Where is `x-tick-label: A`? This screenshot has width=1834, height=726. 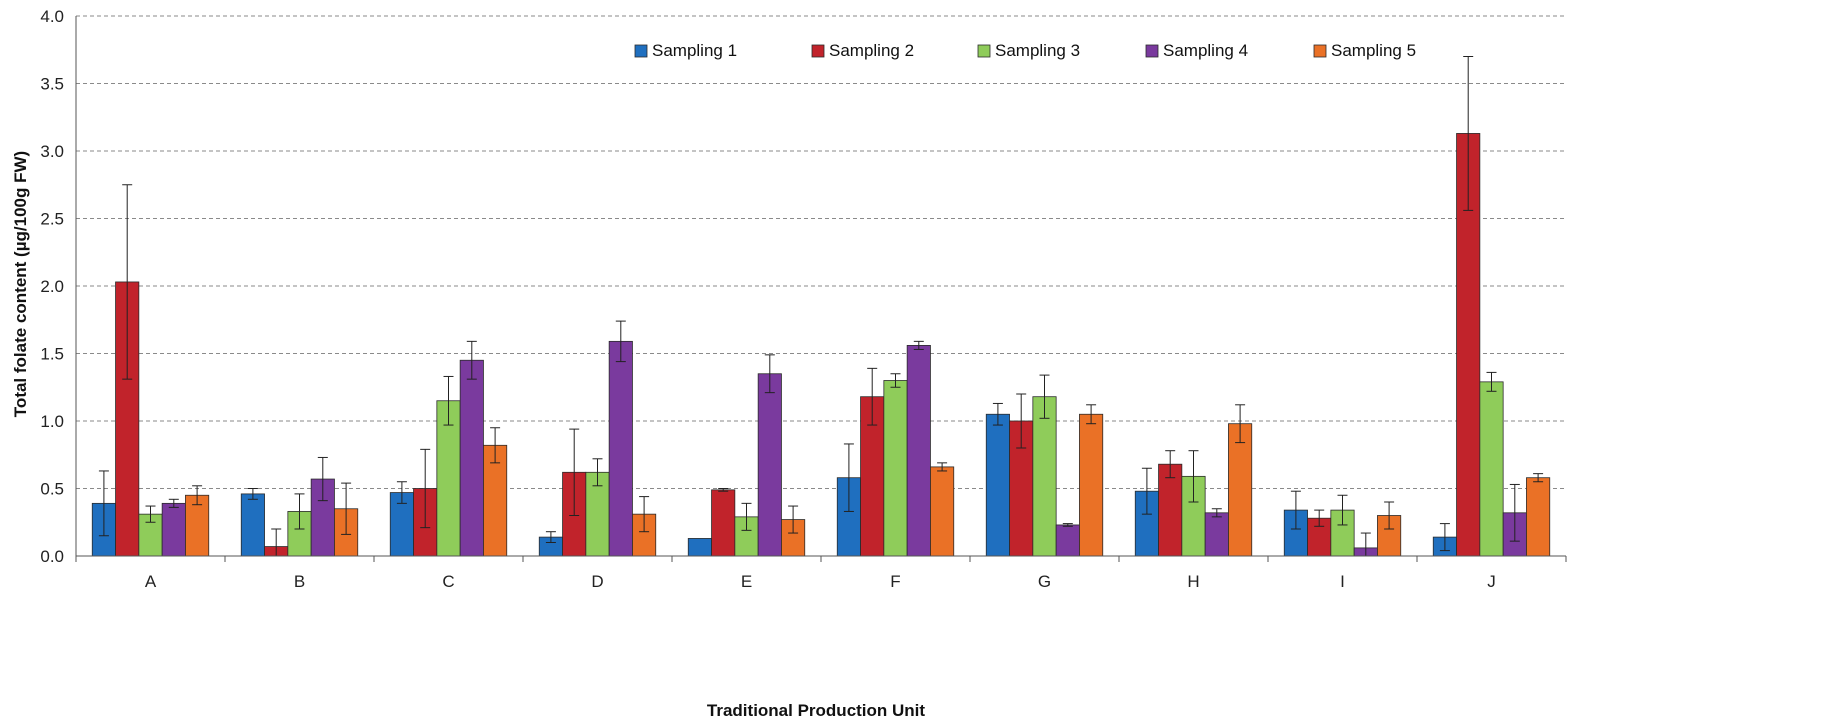 x-tick-label: A is located at coordinates (151, 581).